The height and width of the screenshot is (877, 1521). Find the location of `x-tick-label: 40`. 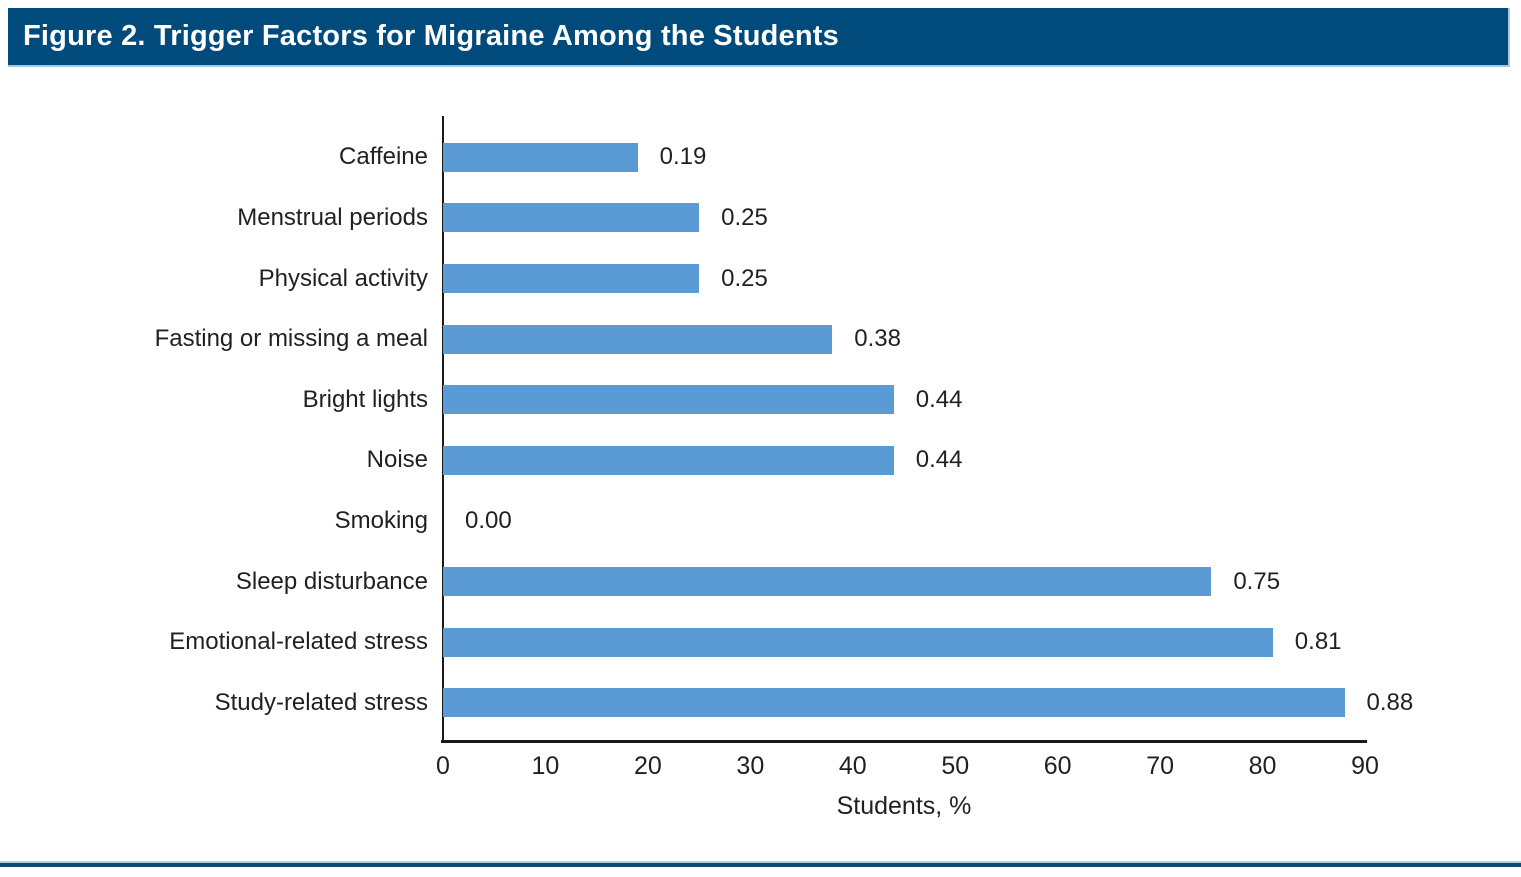

x-tick-label: 40 is located at coordinates (852, 766).